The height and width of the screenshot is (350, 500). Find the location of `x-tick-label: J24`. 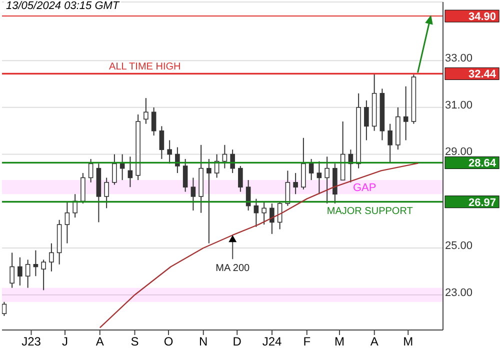

x-tick-label: J24 is located at coordinates (272, 341).